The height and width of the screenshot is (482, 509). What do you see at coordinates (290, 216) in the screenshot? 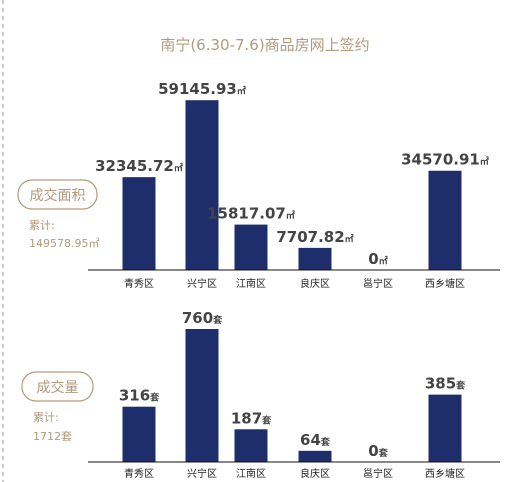
I see `area-unit-2: ㎡` at bounding box center [290, 216].